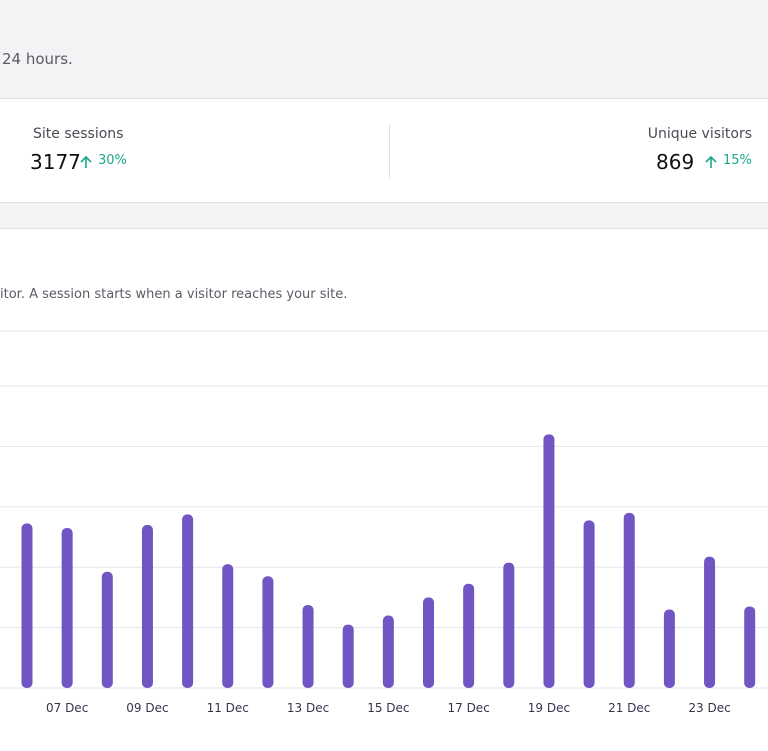  Describe the element at coordinates (709, 708) in the screenshot. I see `x-tick-label: 23 Dec` at that location.